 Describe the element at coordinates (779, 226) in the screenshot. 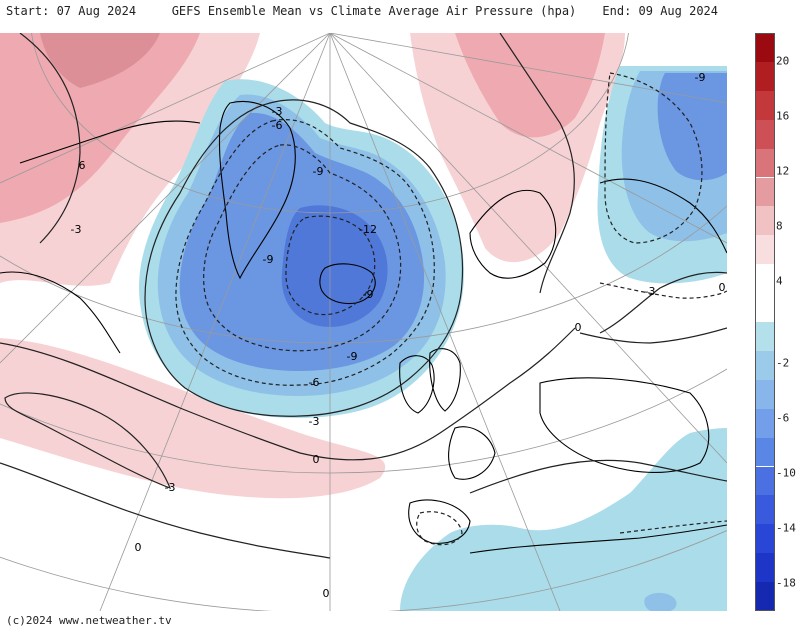

I see `colorbar-tick-label: 8` at that location.